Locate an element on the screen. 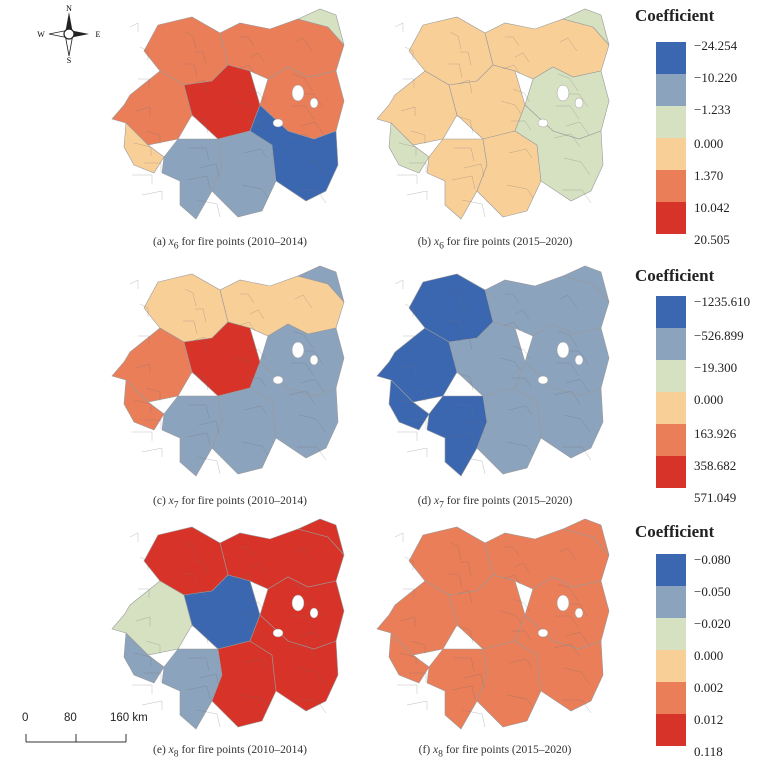 Image resolution: width=778 pixels, height=767 pixels. map-f is located at coordinates (495, 627).